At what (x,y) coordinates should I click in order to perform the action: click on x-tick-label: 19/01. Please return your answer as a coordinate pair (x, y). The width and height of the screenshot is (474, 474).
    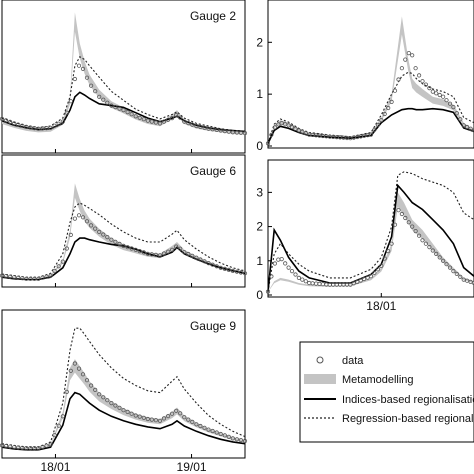
    Looking at the image, I should click on (192, 467).